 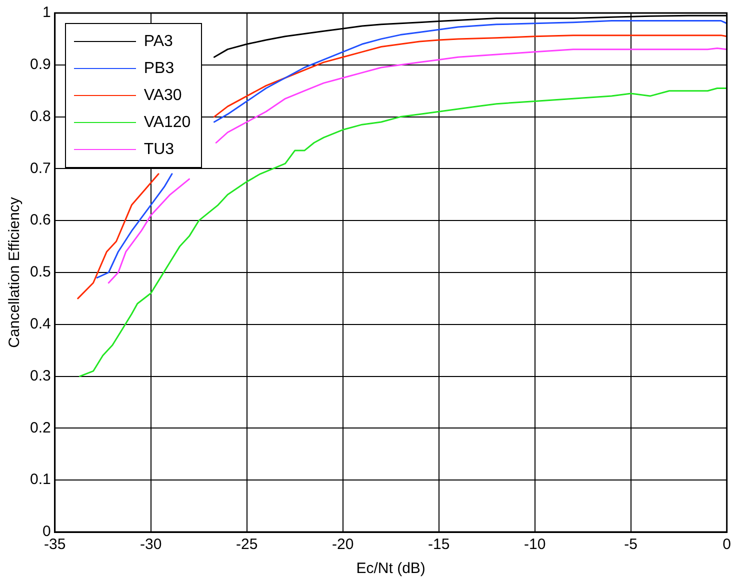 What do you see at coordinates (439, 545) in the screenshot?
I see `x-tick-label: -15` at bounding box center [439, 545].